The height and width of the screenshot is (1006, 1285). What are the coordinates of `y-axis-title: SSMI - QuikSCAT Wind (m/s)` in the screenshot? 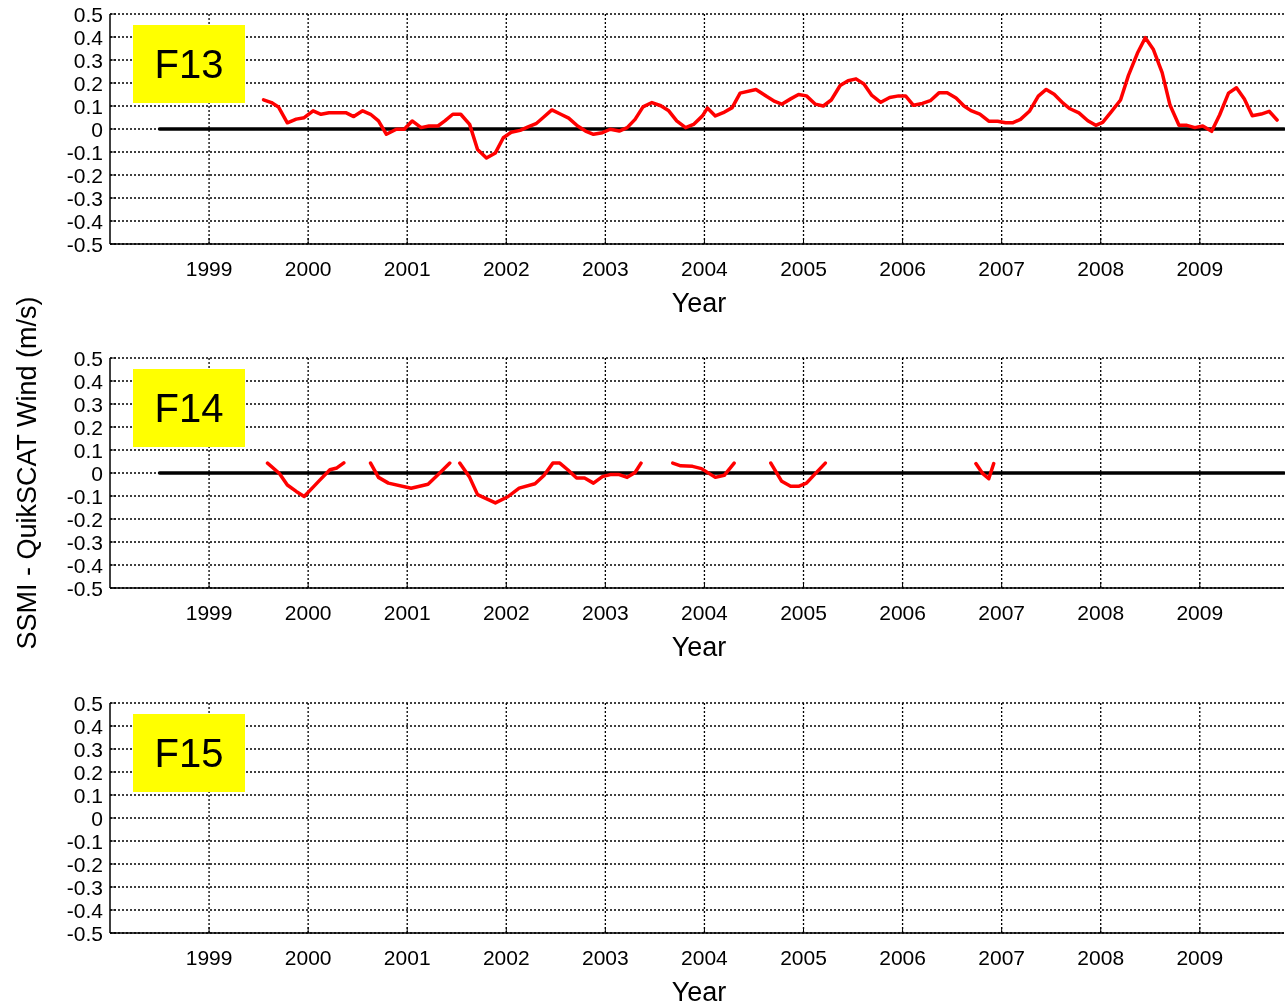 It's located at (27, 473).